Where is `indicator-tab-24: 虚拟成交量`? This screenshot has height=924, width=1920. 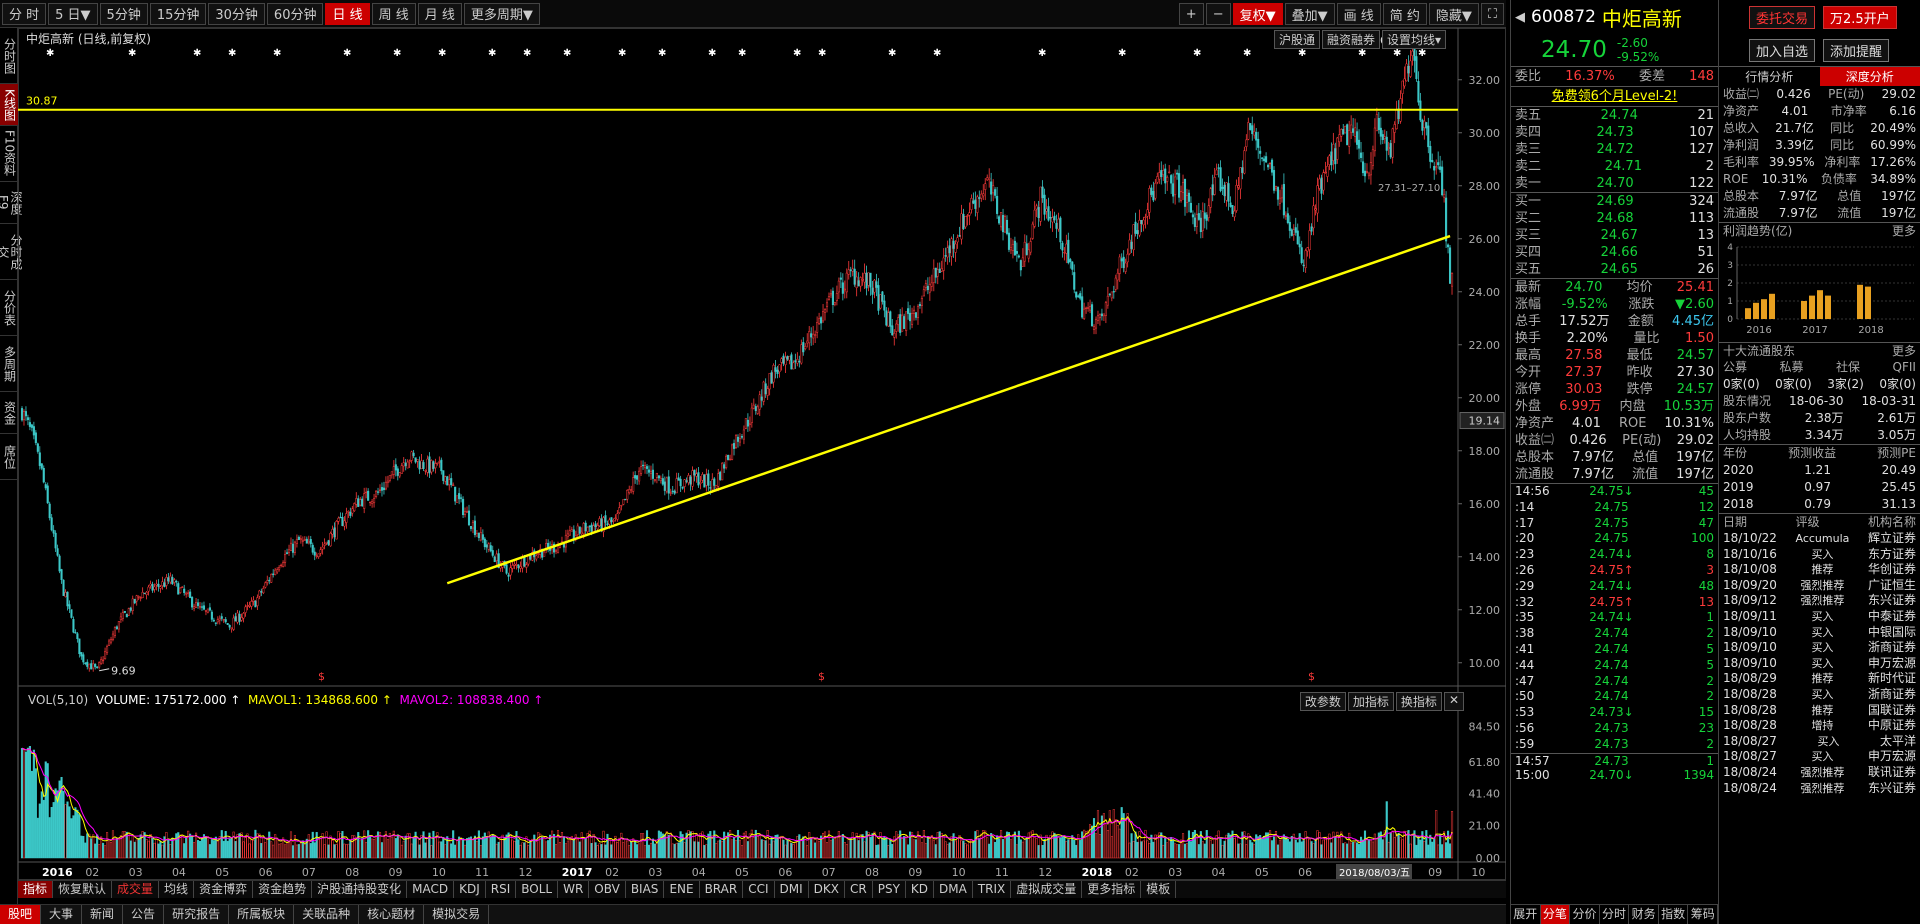 indicator-tab-24: 虚拟成交量 is located at coordinates (1047, 889).